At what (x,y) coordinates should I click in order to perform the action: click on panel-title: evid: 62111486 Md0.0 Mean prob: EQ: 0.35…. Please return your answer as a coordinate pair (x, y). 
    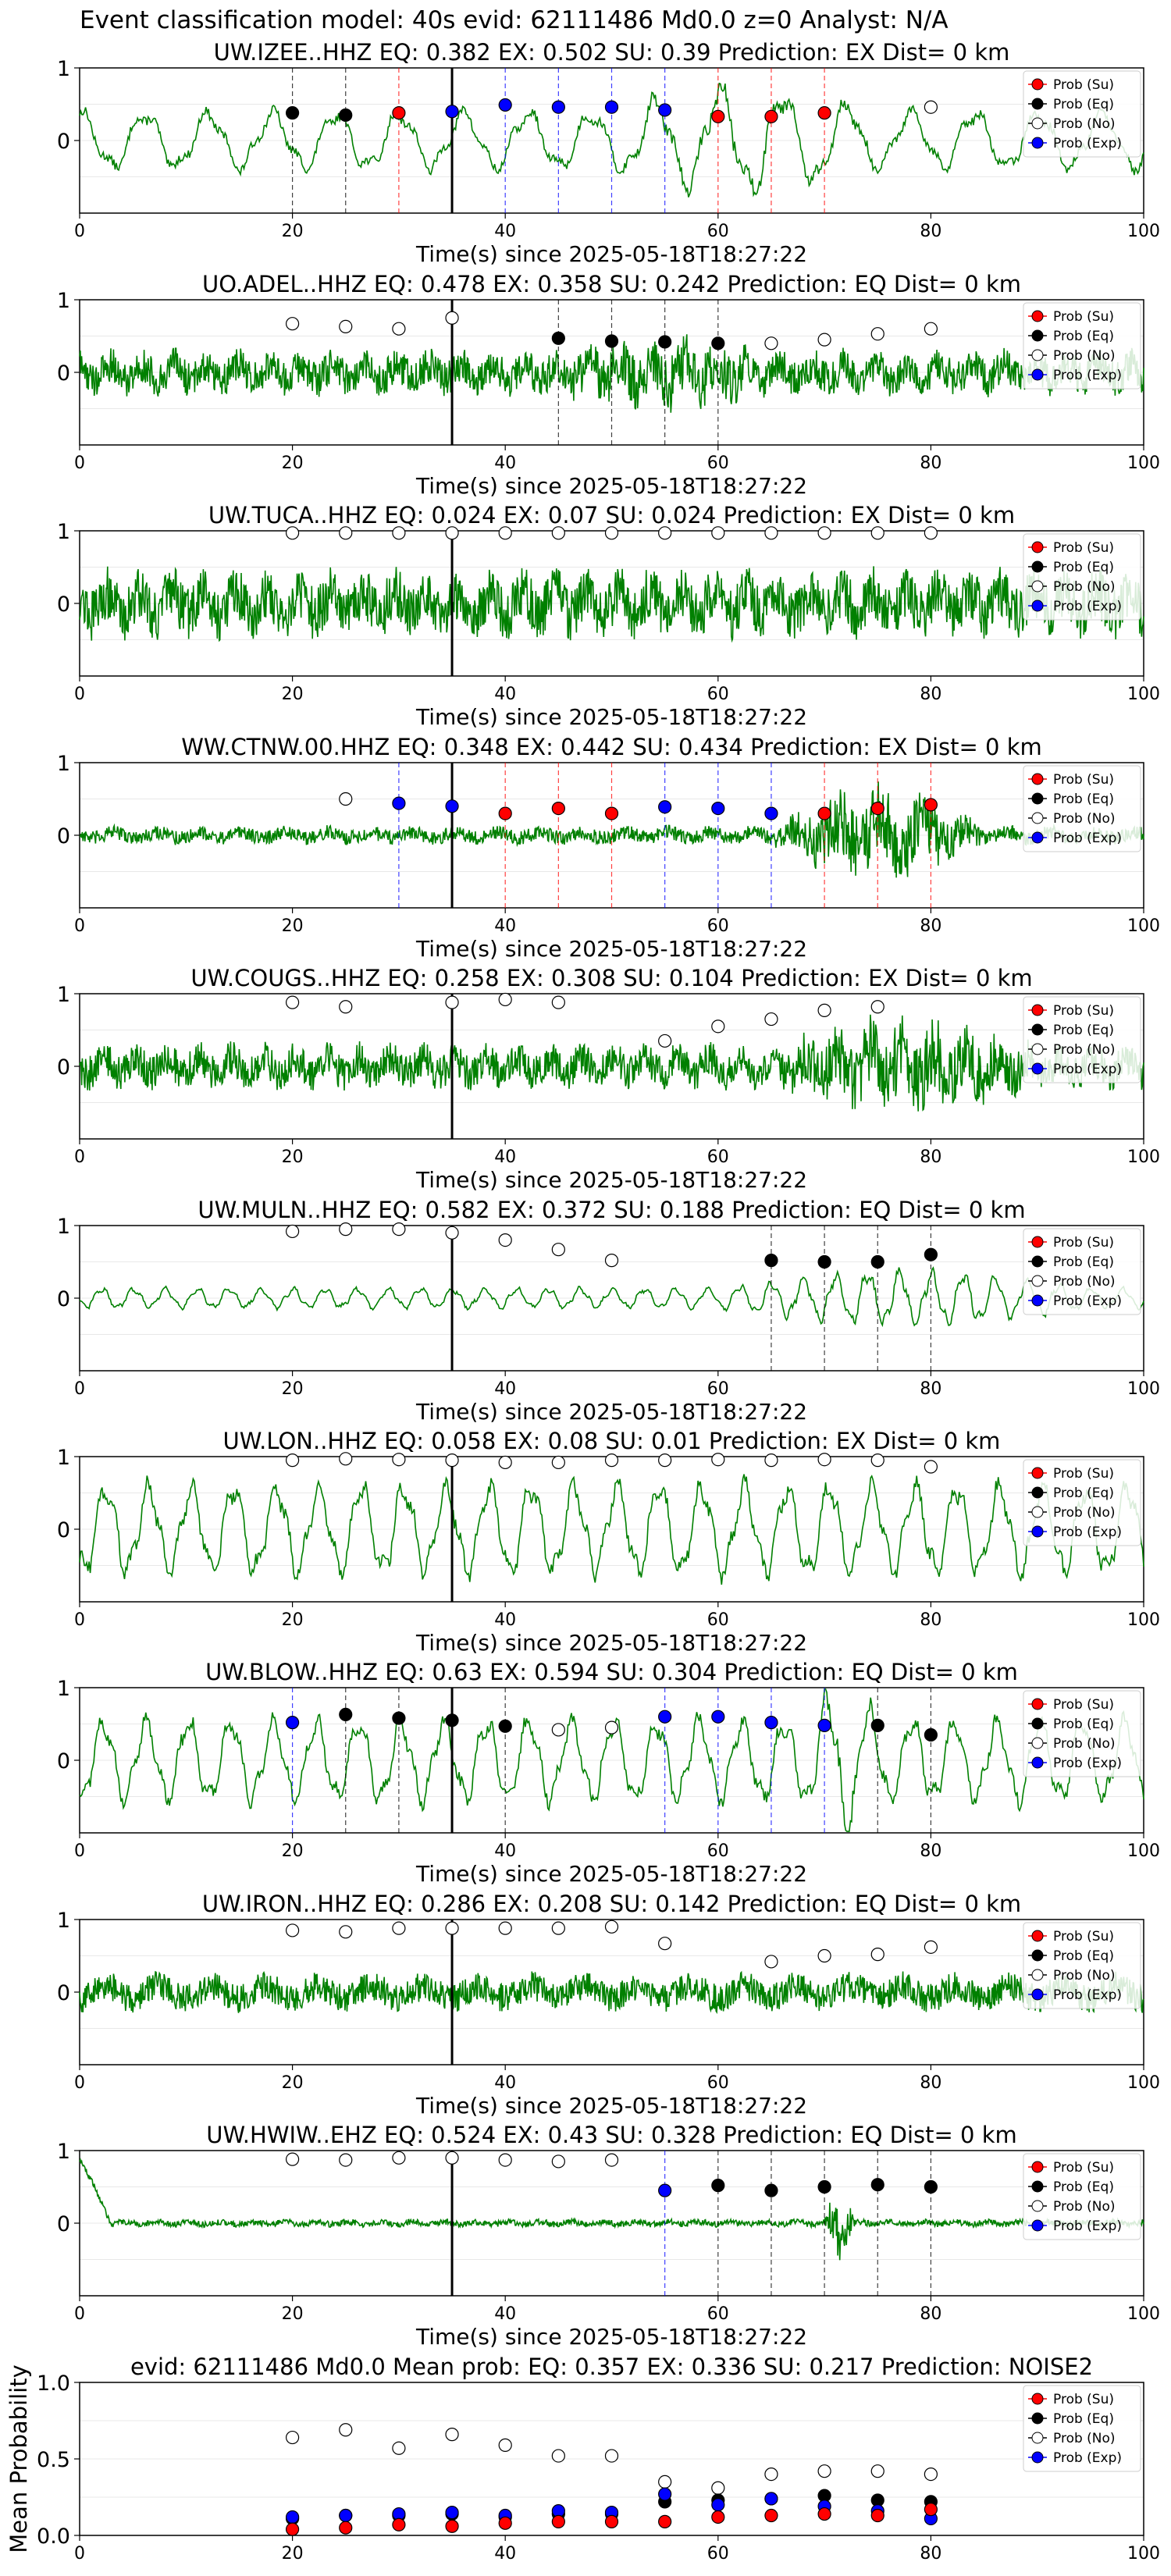
    Looking at the image, I should click on (611, 2367).